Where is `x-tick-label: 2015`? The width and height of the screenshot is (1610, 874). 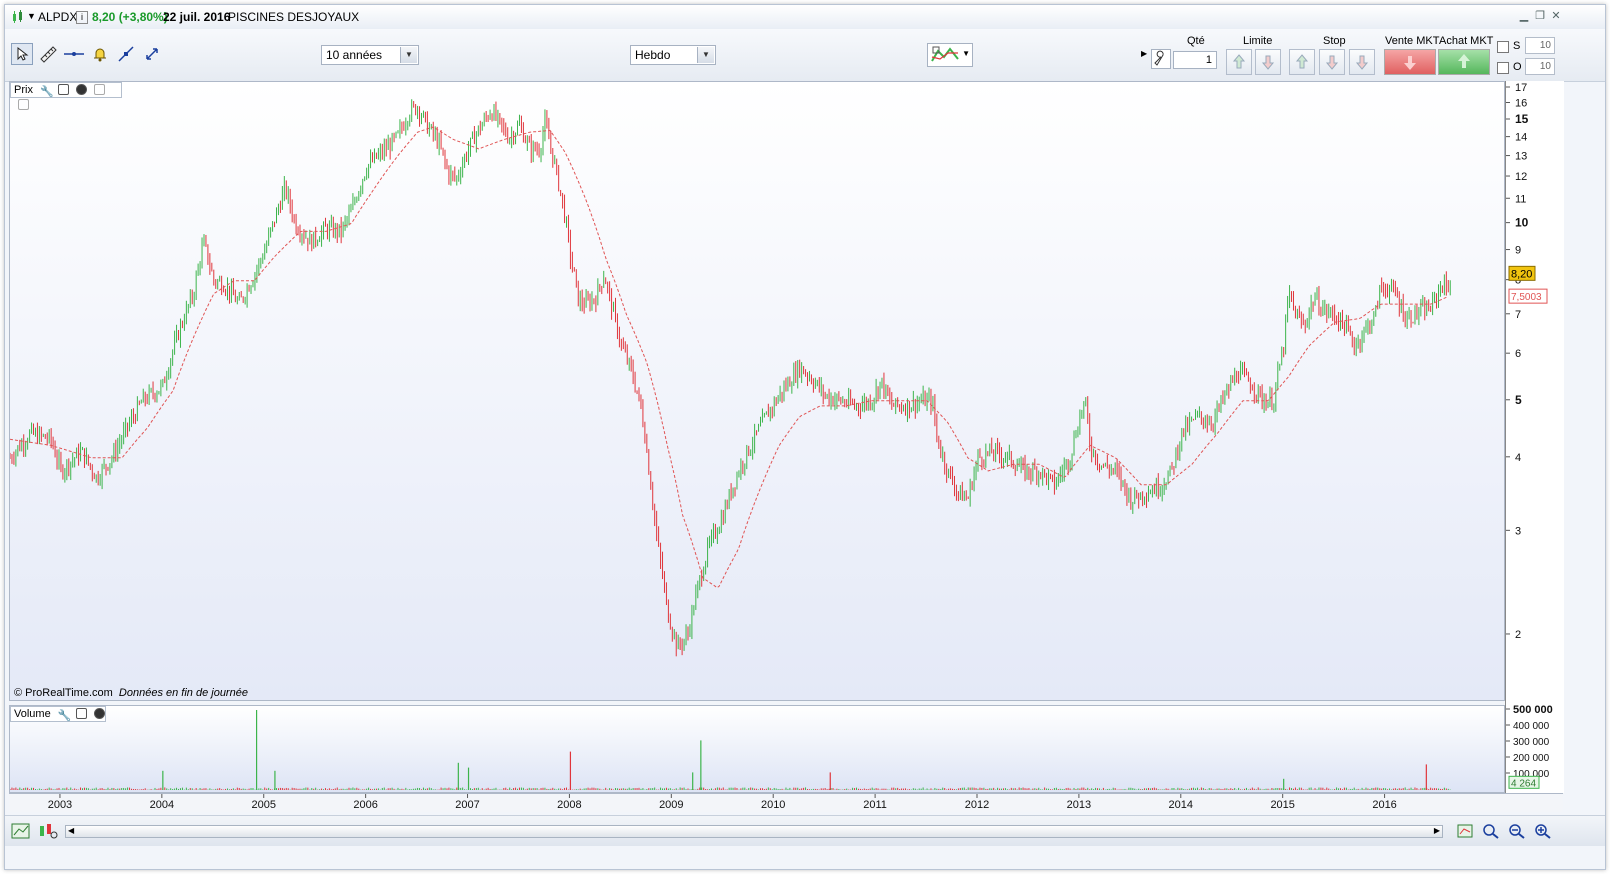
x-tick-label: 2015 is located at coordinates (1282, 805).